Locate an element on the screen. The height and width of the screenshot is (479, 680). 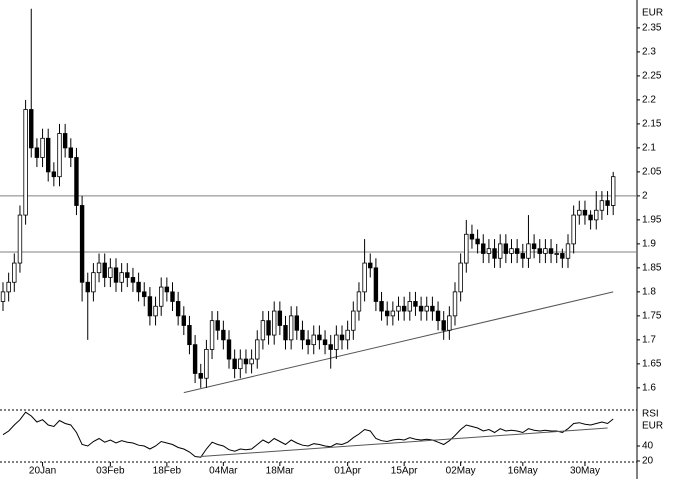
y-tick-label: 2.15 is located at coordinates (652, 124).